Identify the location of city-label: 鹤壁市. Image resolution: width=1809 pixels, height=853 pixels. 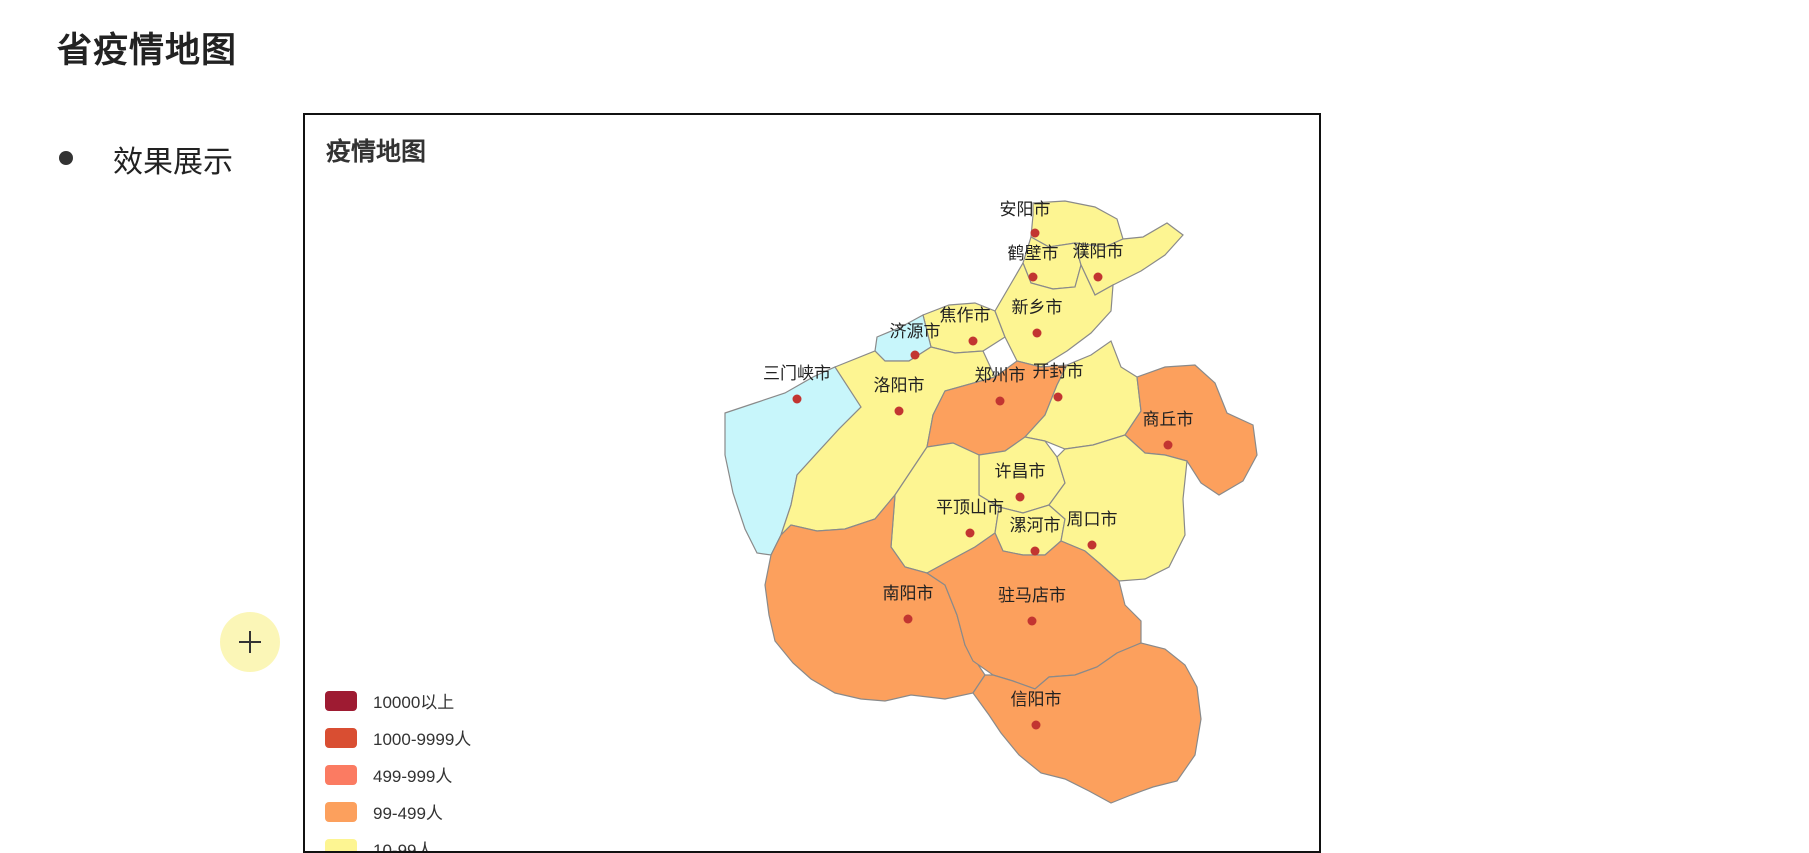
(1033, 254).